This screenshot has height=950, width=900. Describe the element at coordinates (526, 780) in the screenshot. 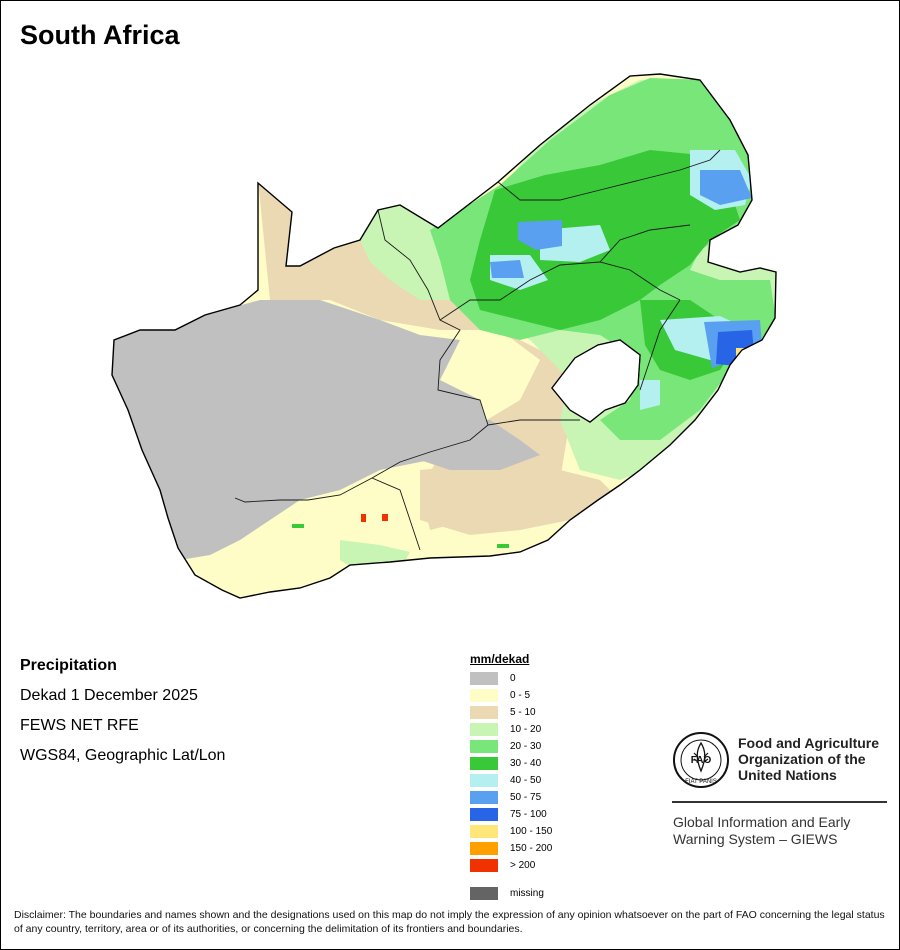

I see `legend-label: 40 - 50` at that location.